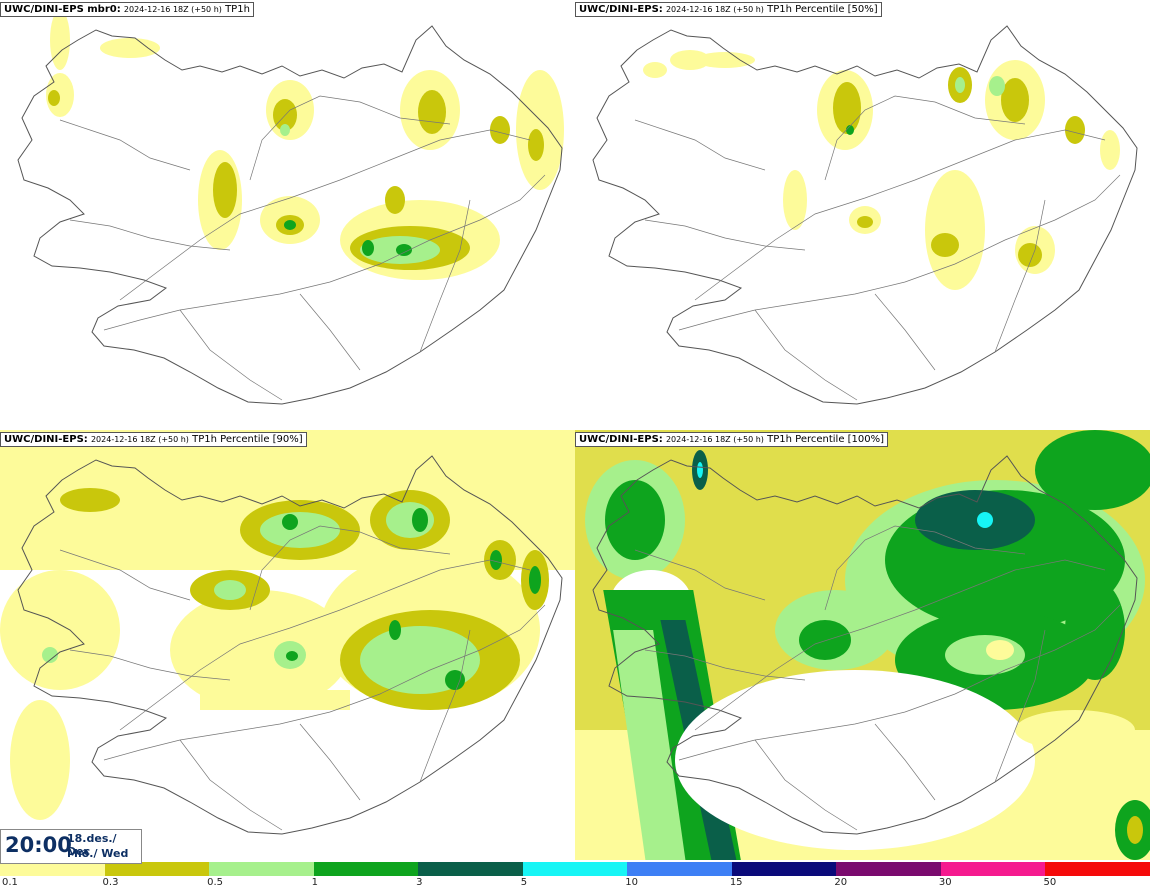 The image size is (1150, 891). I want to click on colorbar-label: 0.5, so click(215, 882).